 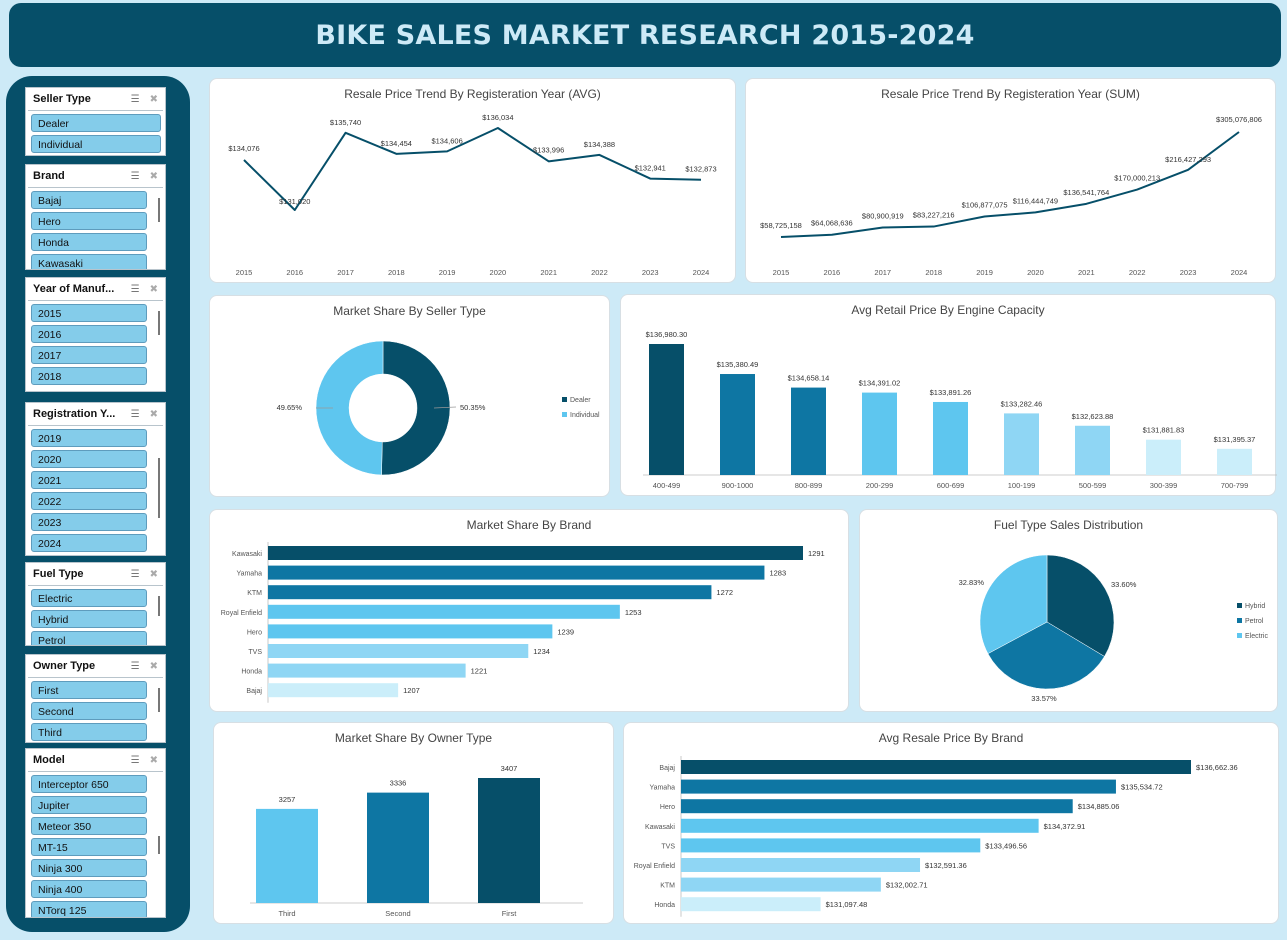 I want to click on slicer-item: Meteor 350, so click(x=89, y=826).